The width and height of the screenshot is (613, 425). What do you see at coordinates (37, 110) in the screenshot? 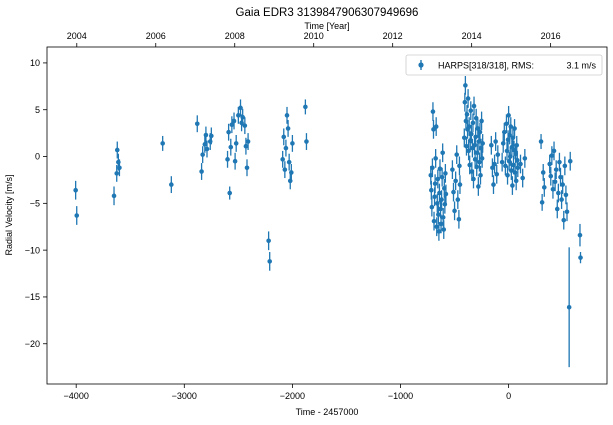
I see `y-tick-label: 5` at bounding box center [37, 110].